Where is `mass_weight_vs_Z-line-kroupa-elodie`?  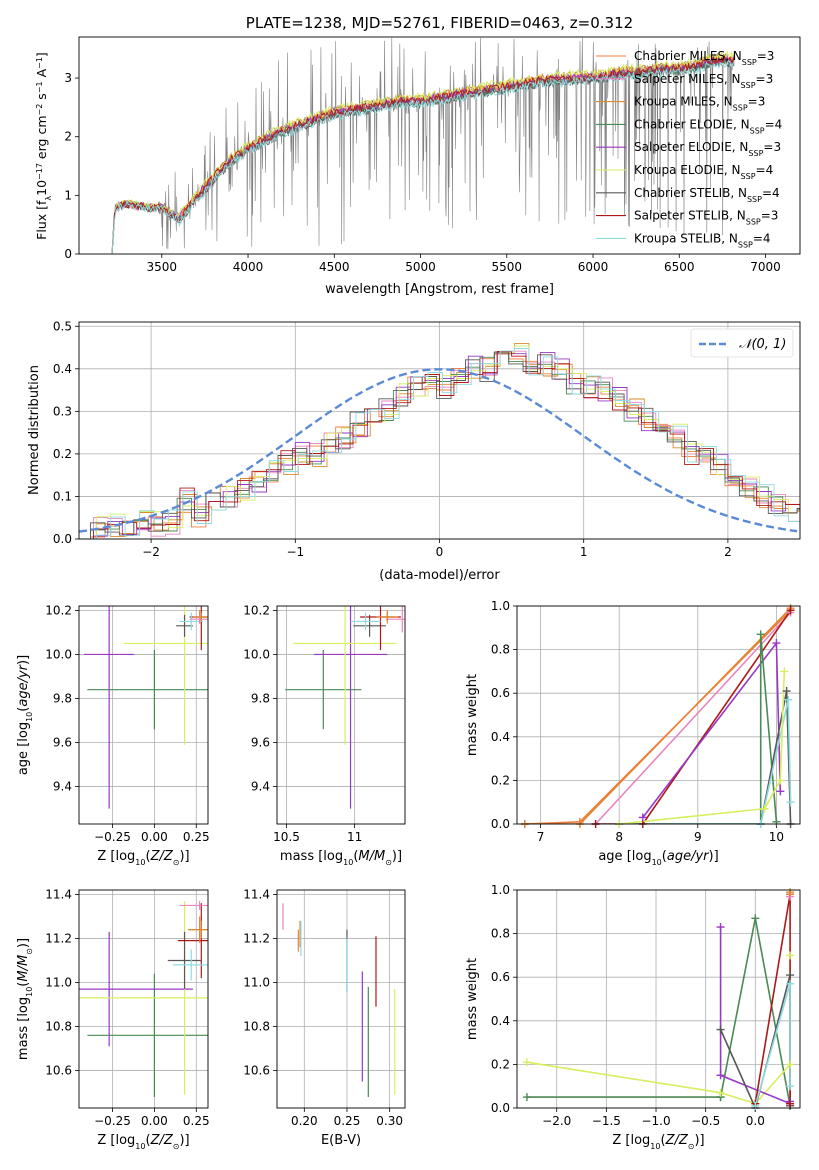 mass_weight_vs_Z-line-kroupa-elodie is located at coordinates (658, 1030).